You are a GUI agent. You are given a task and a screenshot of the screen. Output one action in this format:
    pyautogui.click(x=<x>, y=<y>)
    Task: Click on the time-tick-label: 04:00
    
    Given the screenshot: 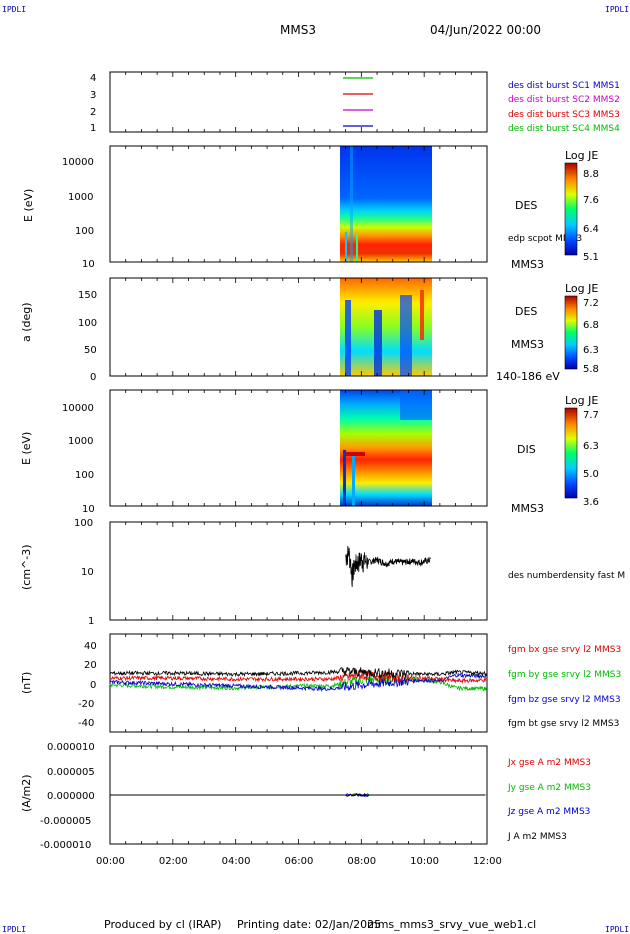 What is the action you would take?
    pyautogui.click(x=236, y=861)
    